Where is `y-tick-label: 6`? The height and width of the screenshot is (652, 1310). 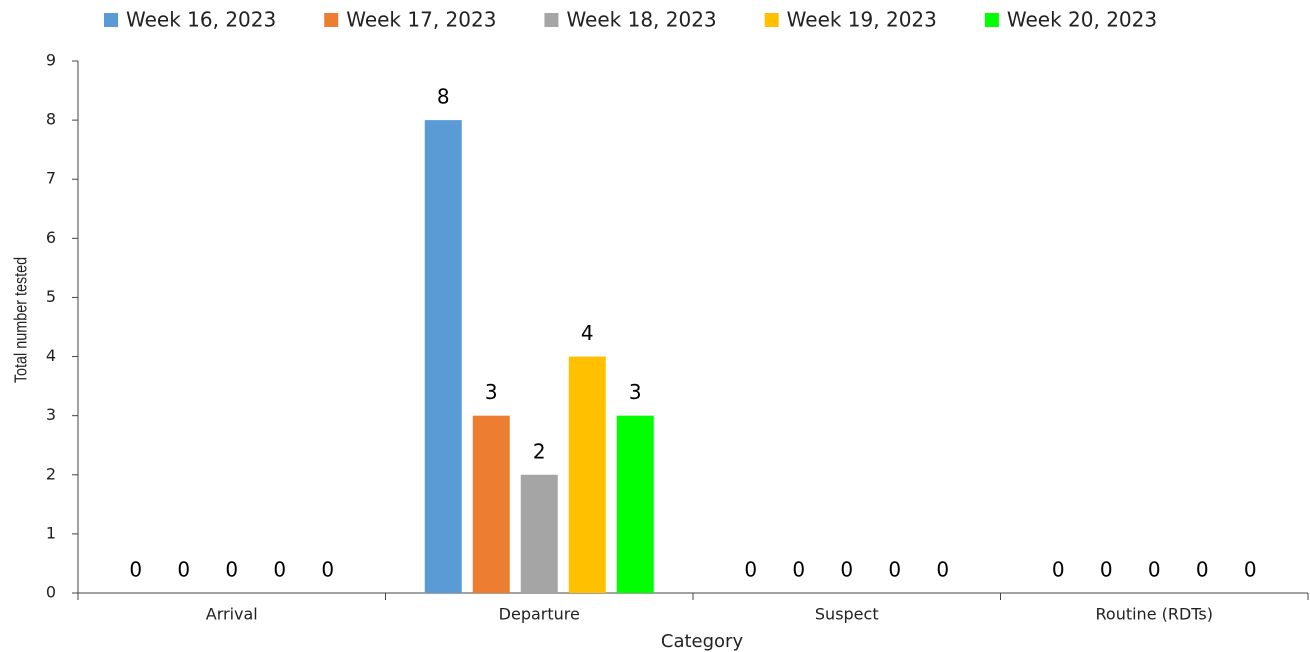
y-tick-label: 6 is located at coordinates (51, 237).